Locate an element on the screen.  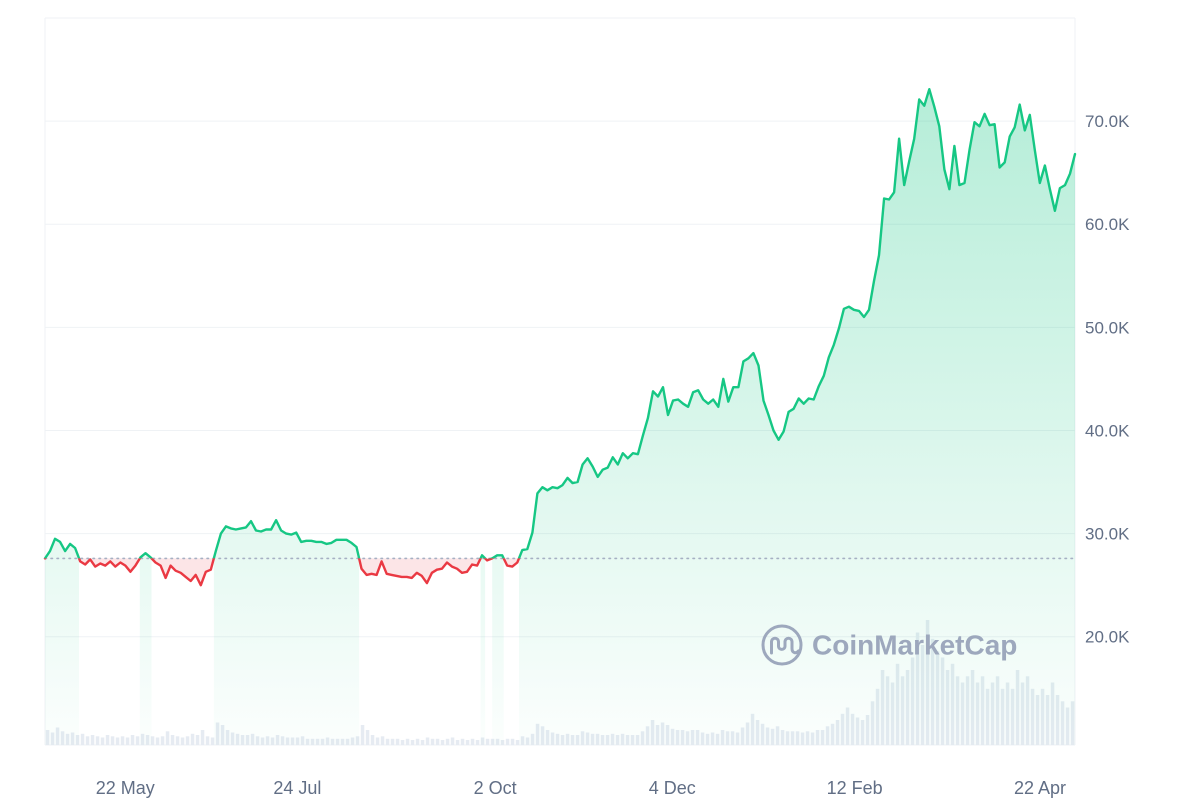
watermark-text: CoinMarketCap is located at coordinates (914, 645).